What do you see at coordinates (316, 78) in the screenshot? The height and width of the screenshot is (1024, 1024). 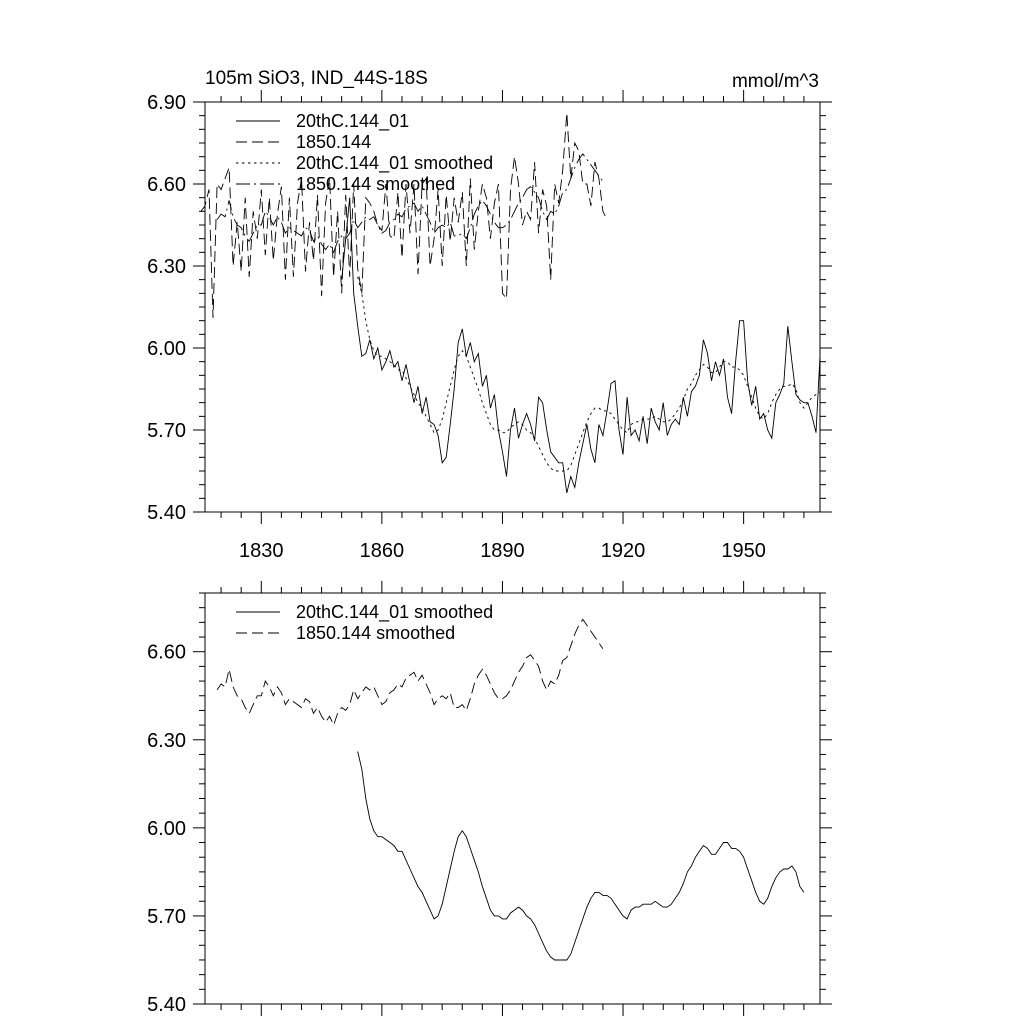 I see `chart-title: 105m SiO3, IND_44S-18S` at bounding box center [316, 78].